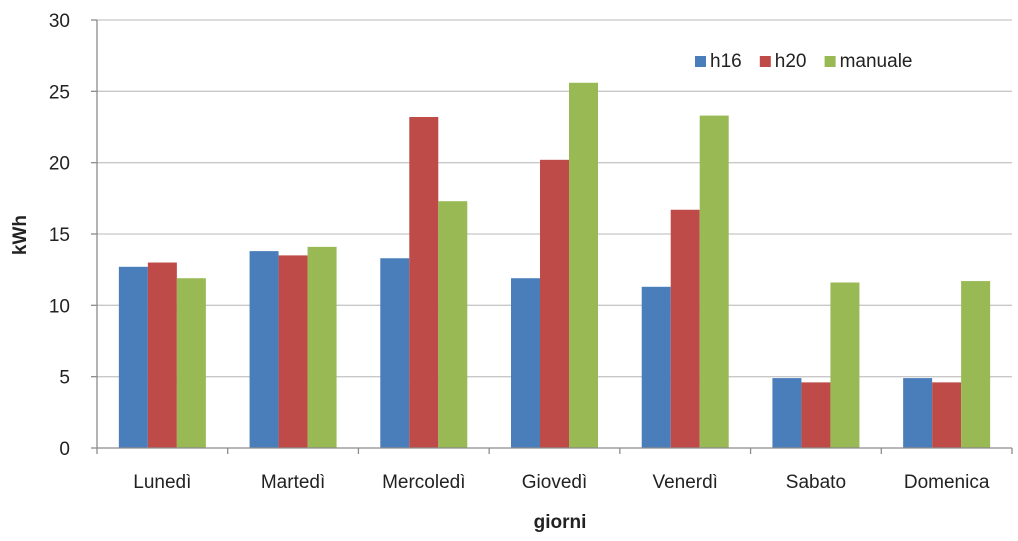 The width and height of the screenshot is (1018, 541). I want to click on y-tick-label: 5, so click(64, 378).